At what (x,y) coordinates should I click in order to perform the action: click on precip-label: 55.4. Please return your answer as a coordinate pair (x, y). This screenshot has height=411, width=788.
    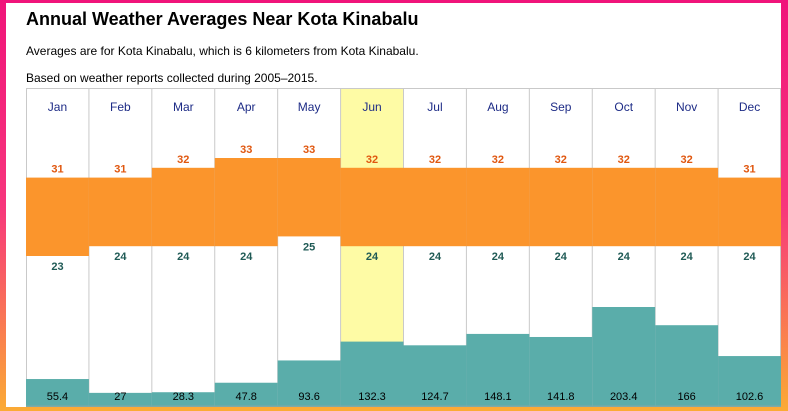
    Looking at the image, I should click on (57, 397).